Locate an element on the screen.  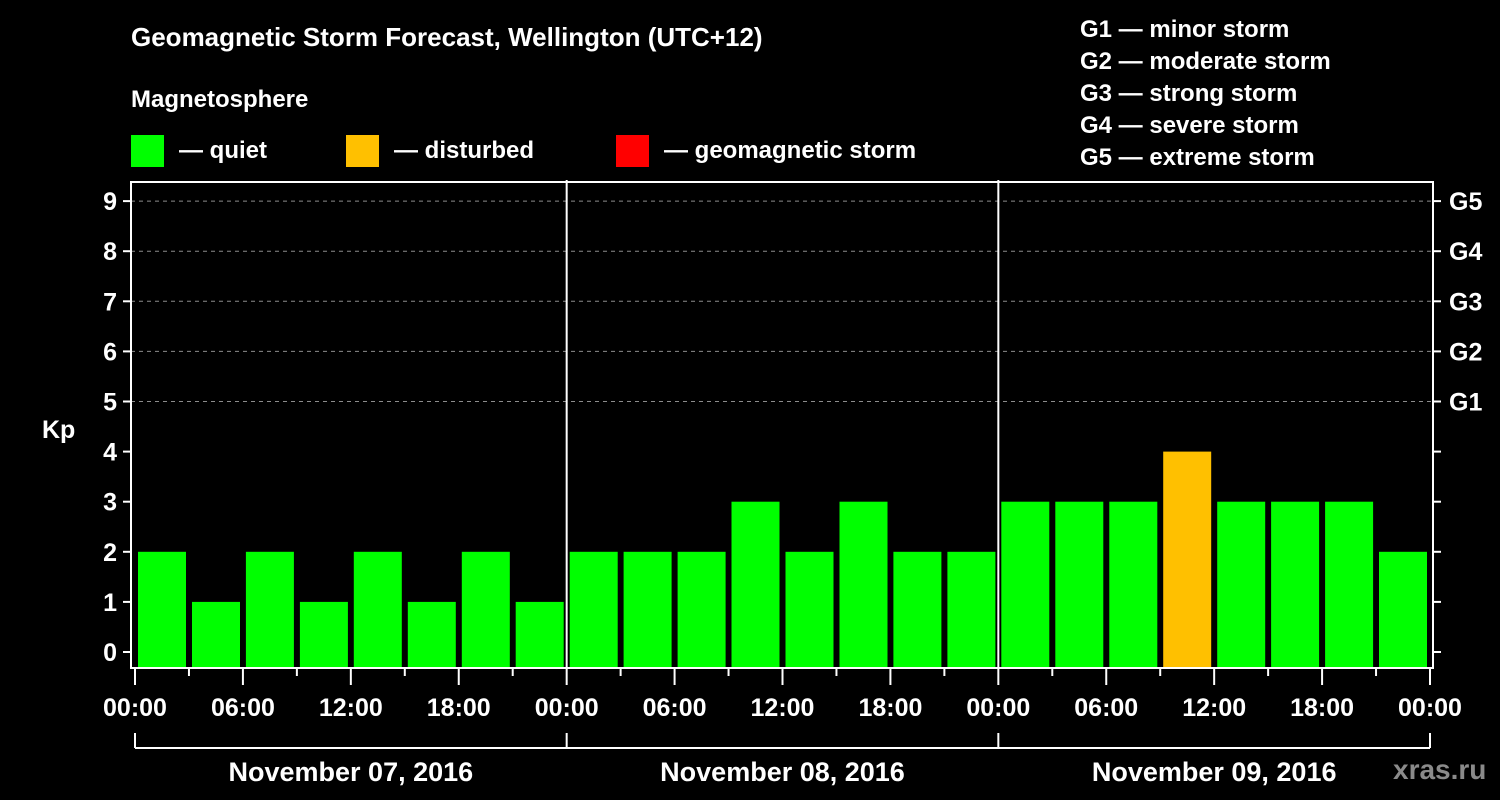
y-tick-label: 1 is located at coordinates (110, 603).